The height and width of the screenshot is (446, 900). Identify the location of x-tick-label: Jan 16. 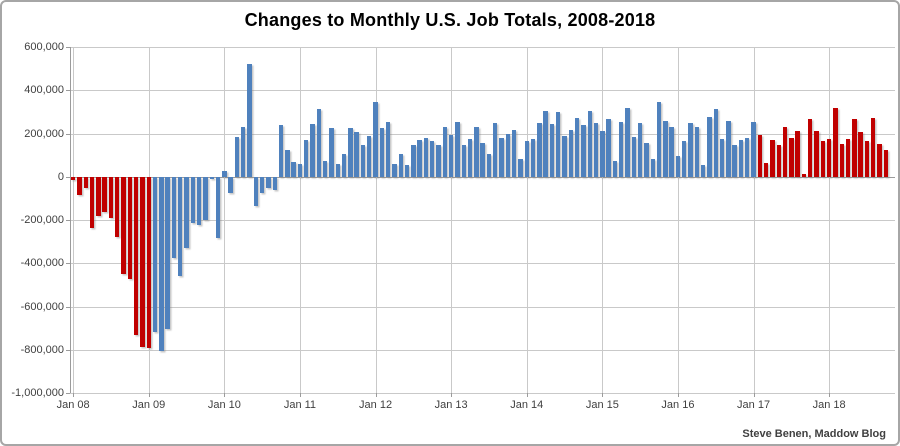
(678, 405).